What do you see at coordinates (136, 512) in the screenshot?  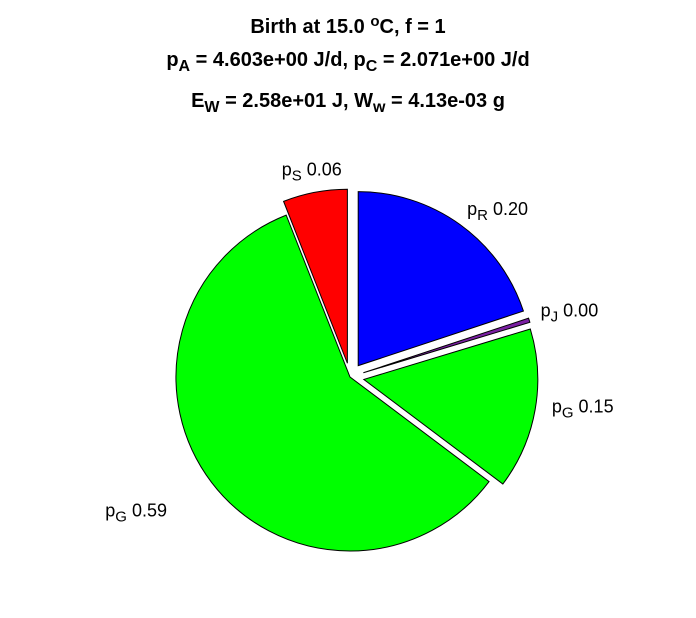 I see `slice-label-4: pG 0.59` at bounding box center [136, 512].